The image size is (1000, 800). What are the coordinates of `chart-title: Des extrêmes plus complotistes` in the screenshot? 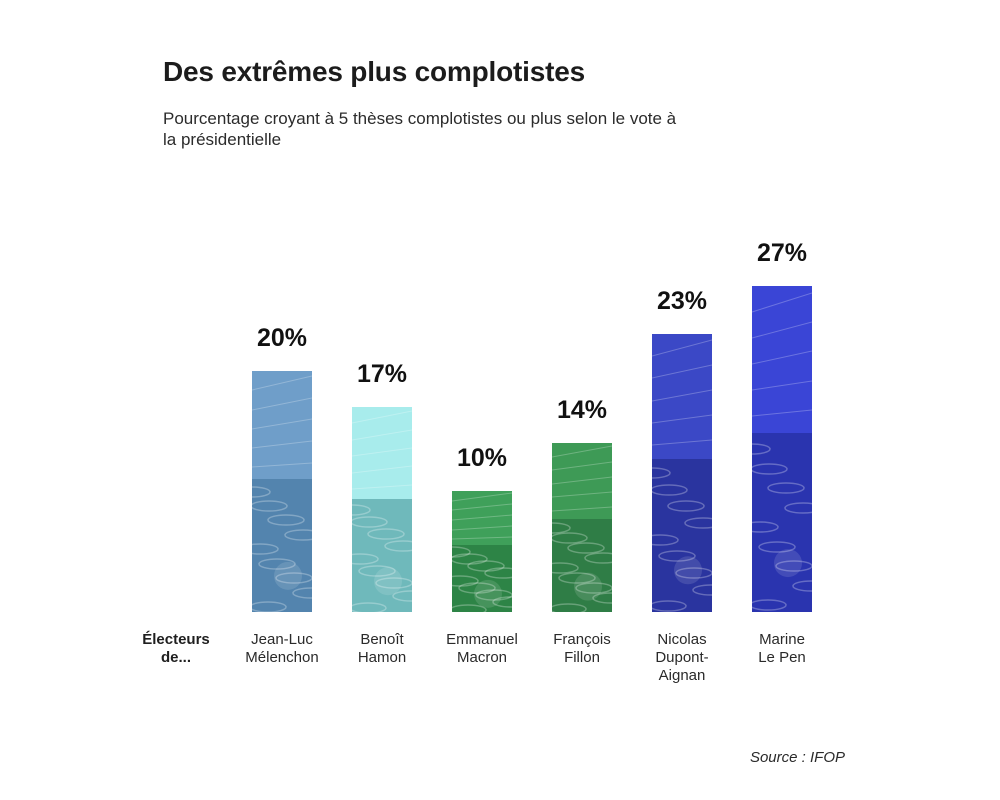 It's located at (374, 71).